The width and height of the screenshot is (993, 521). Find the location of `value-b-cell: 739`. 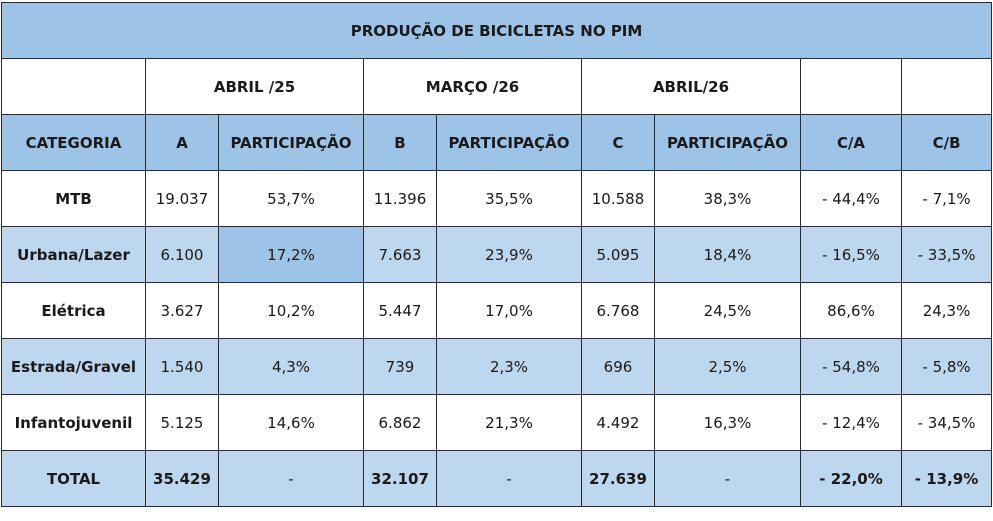

value-b-cell: 739 is located at coordinates (400, 366).